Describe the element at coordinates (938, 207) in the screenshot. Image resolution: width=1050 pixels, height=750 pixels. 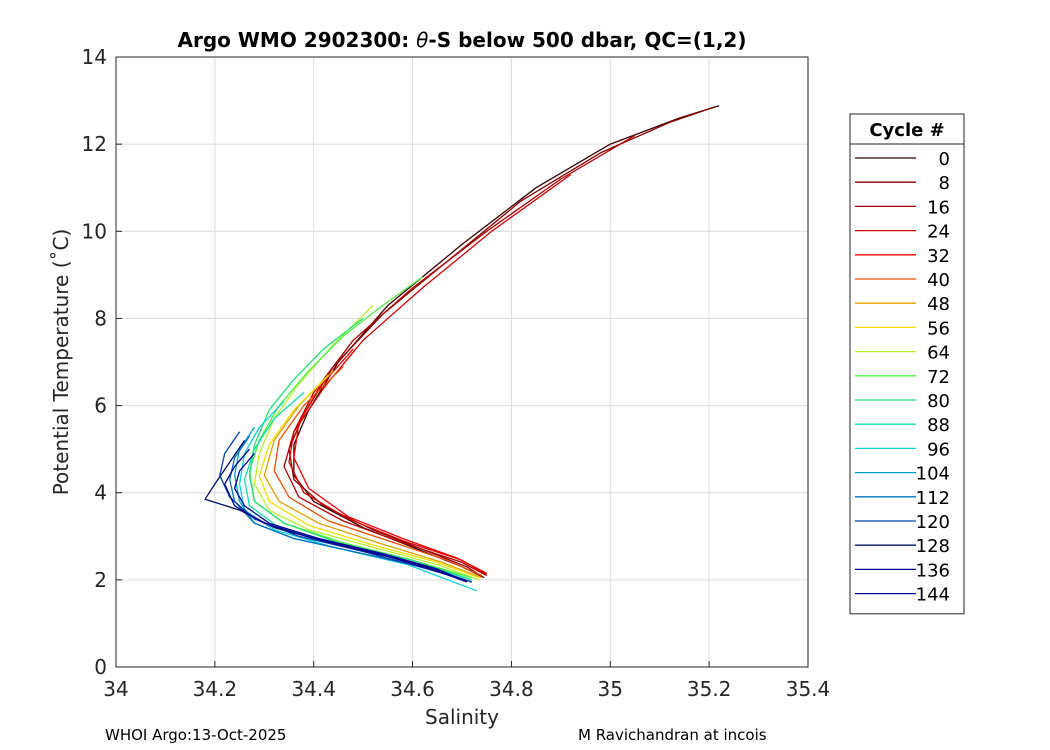
I see `legend-label: 16` at that location.